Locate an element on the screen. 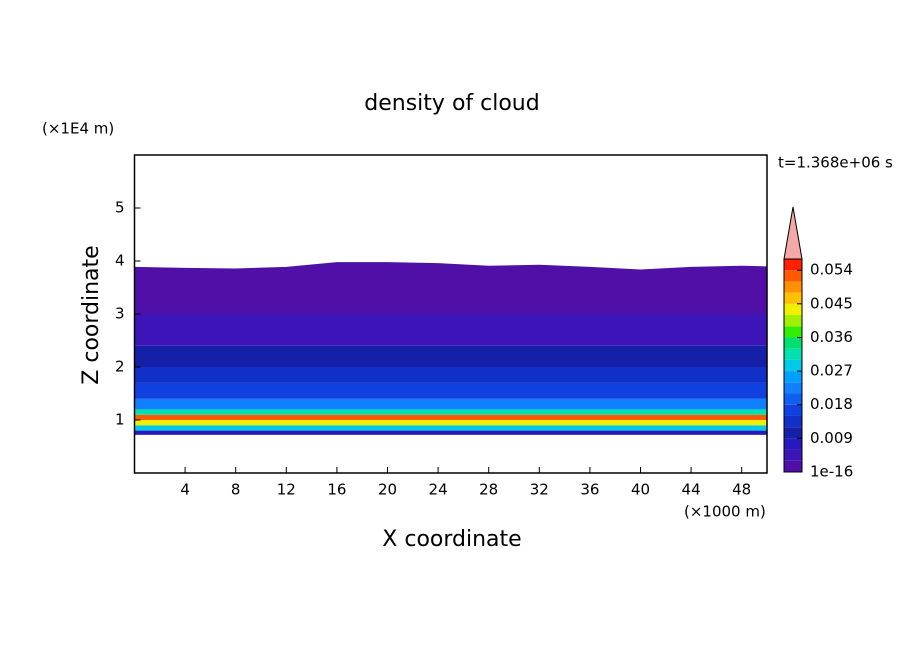 The width and height of the screenshot is (904, 654). y-tick-label: 2 is located at coordinates (120, 367).